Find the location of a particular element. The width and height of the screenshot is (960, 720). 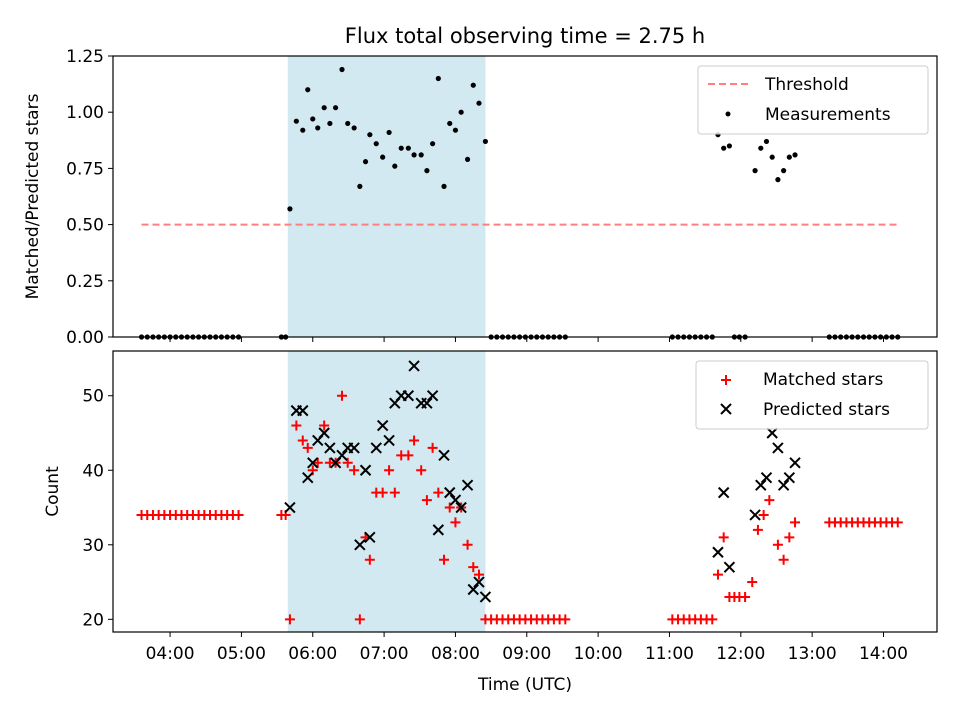

ratio-x-ticks is located at coordinates (526, 339).